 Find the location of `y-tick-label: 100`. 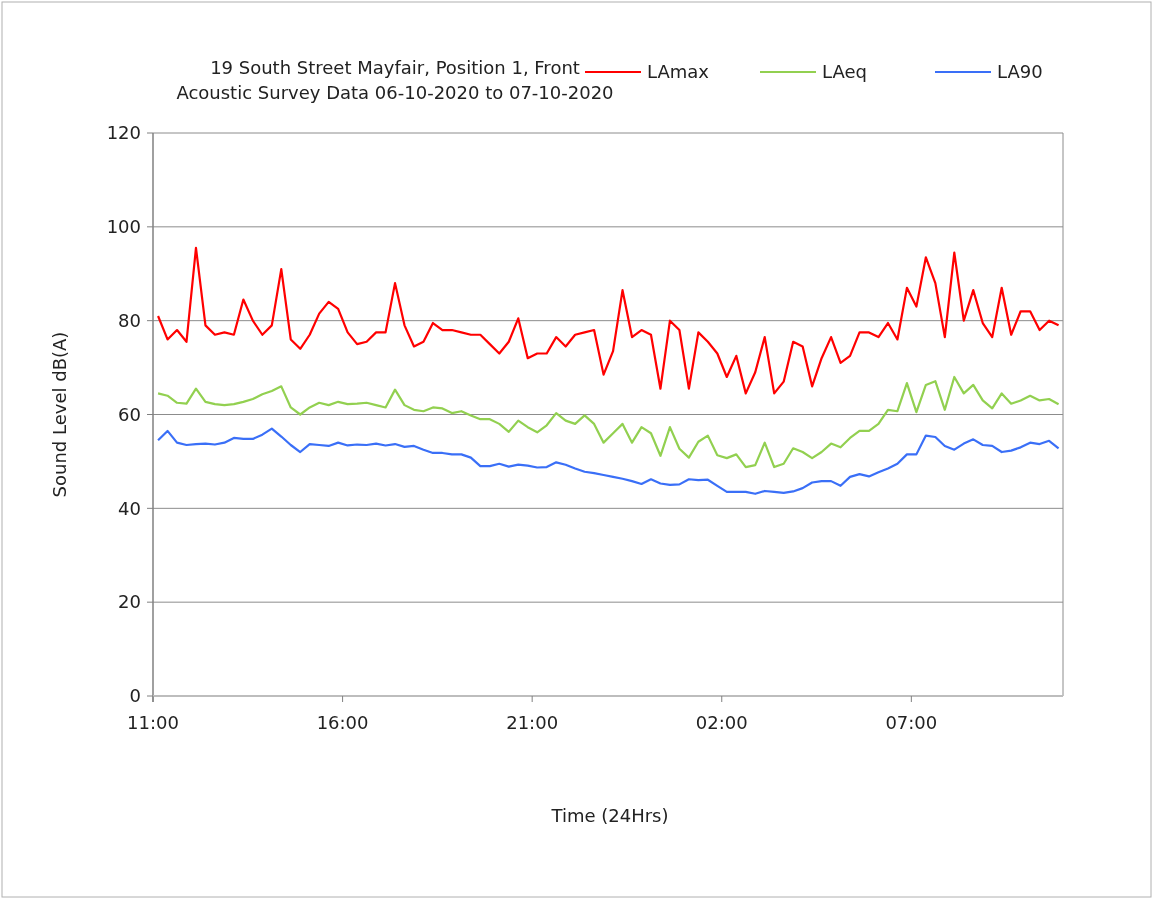

y-tick-label: 100 is located at coordinates (123, 227).